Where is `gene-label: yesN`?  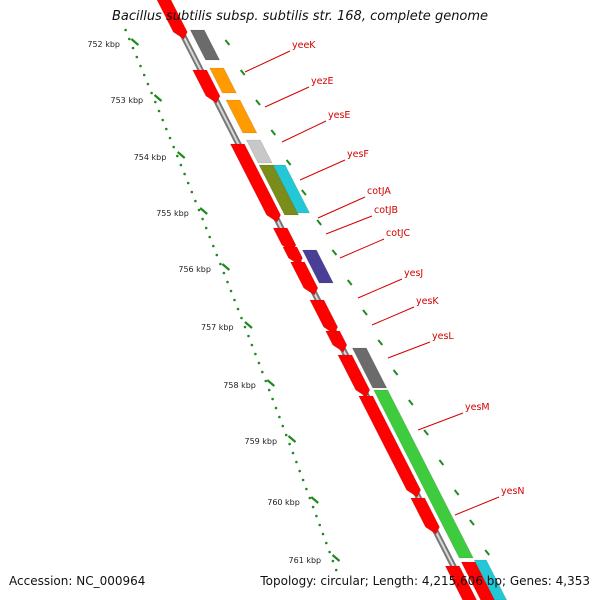 gene-label: yesN is located at coordinates (513, 491).